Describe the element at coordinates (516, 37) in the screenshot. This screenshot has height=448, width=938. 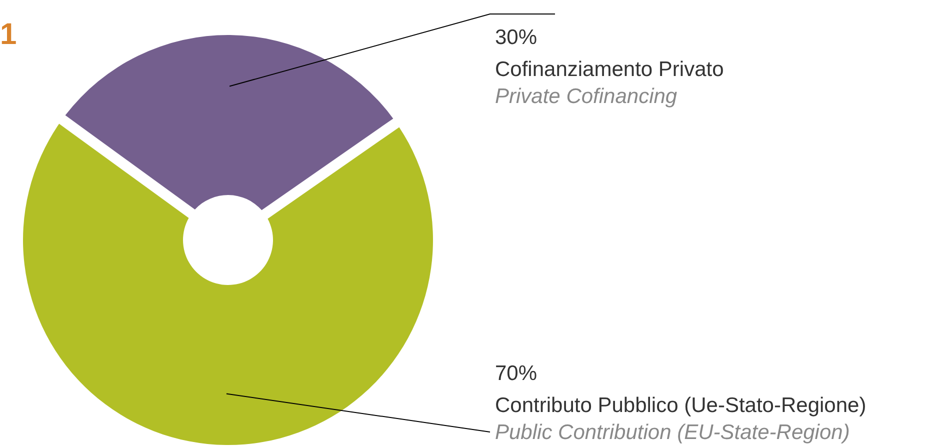
I see `data-label: 30%` at that location.